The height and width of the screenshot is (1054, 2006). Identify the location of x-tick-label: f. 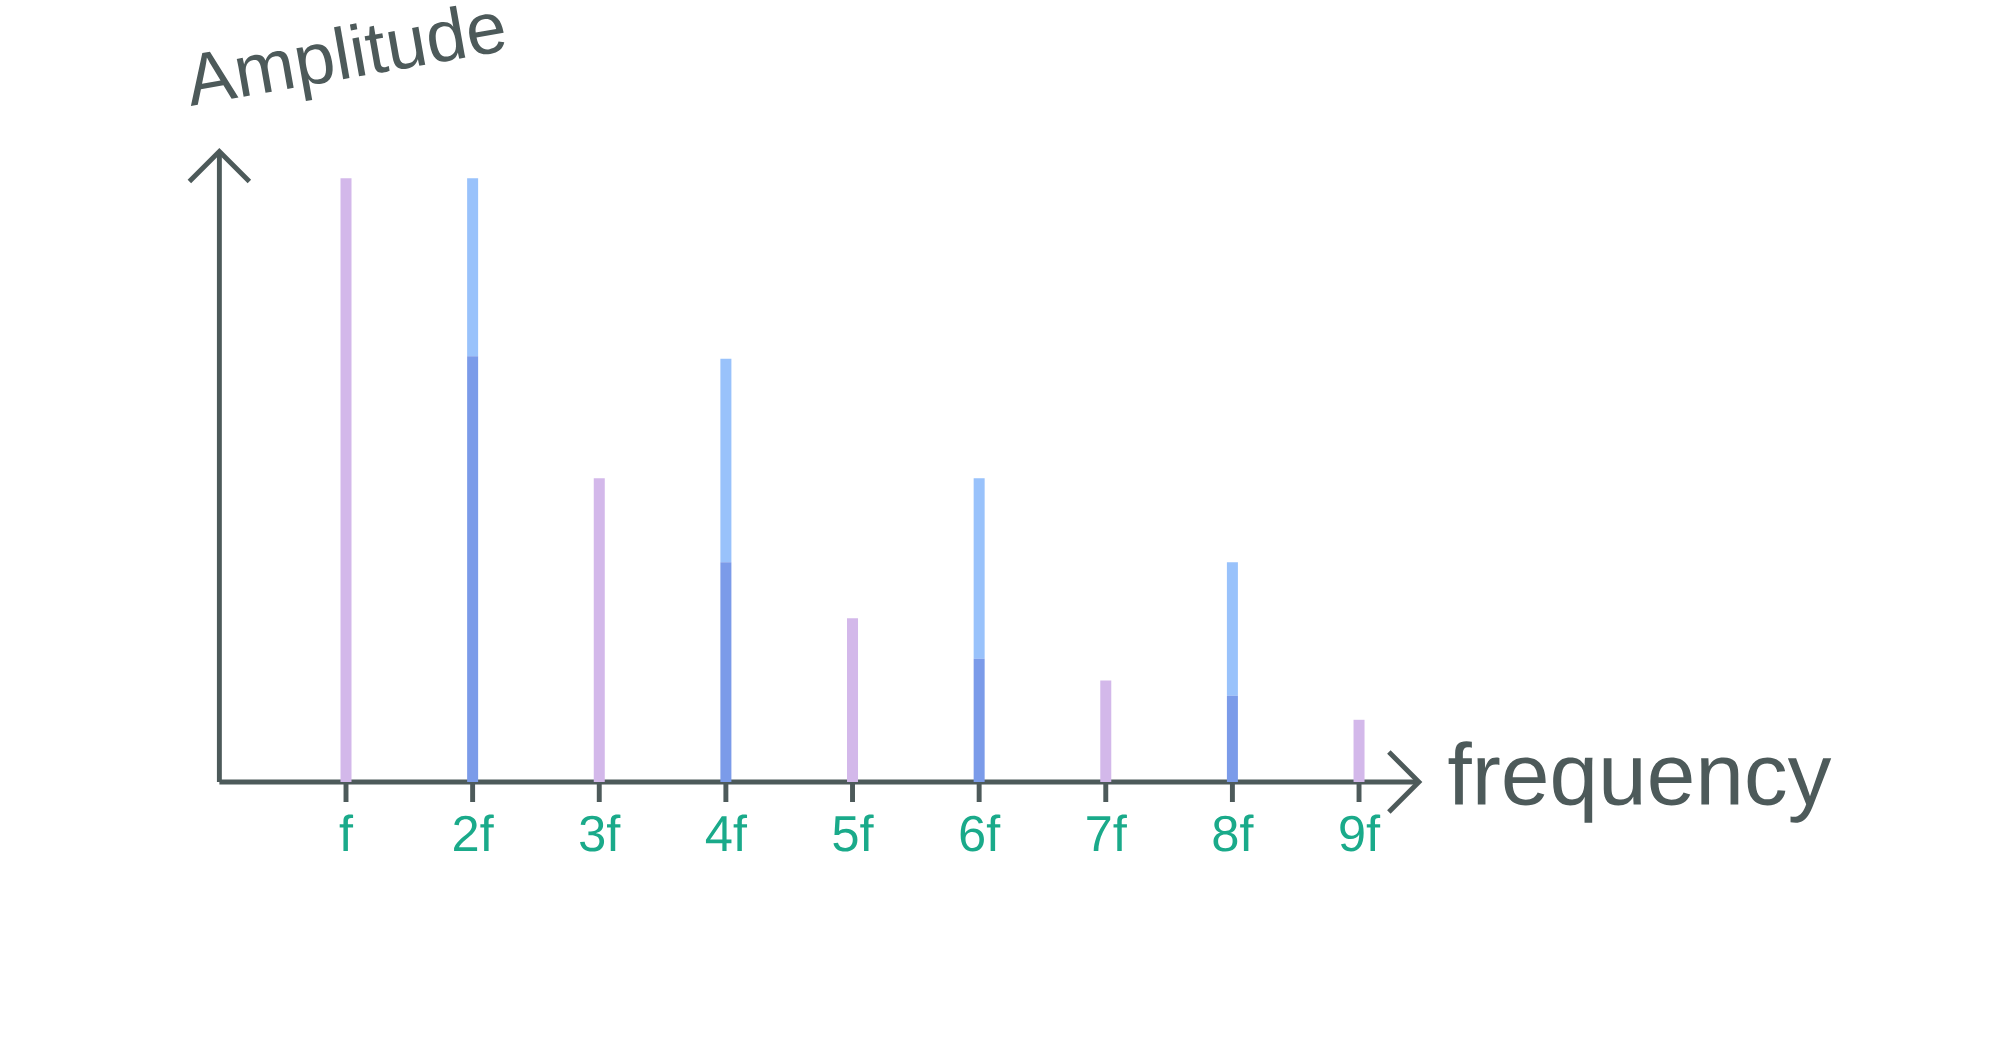
(346, 833).